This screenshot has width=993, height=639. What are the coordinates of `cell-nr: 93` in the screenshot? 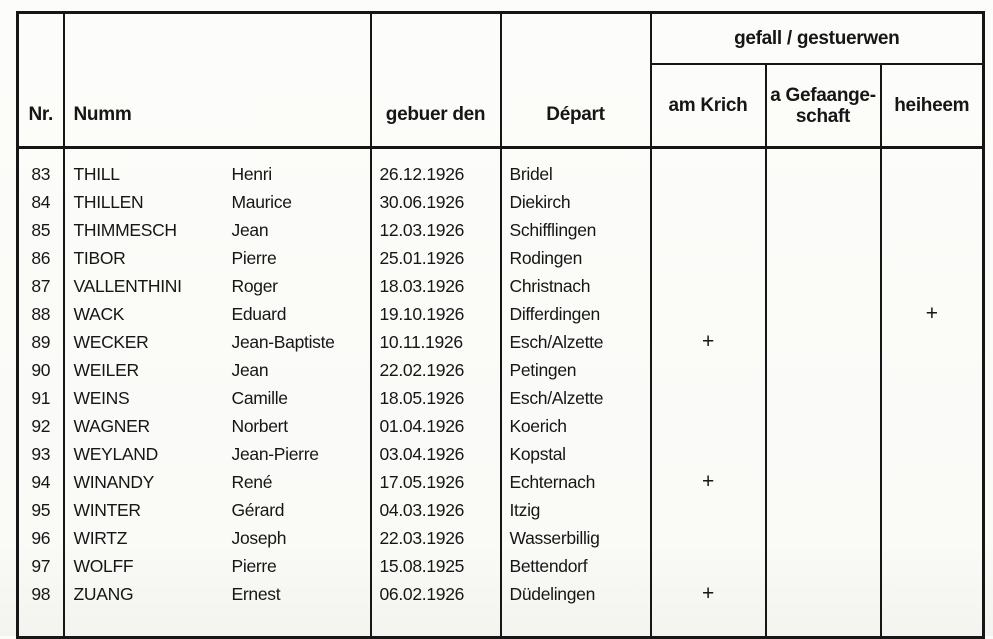 It's located at (41, 454).